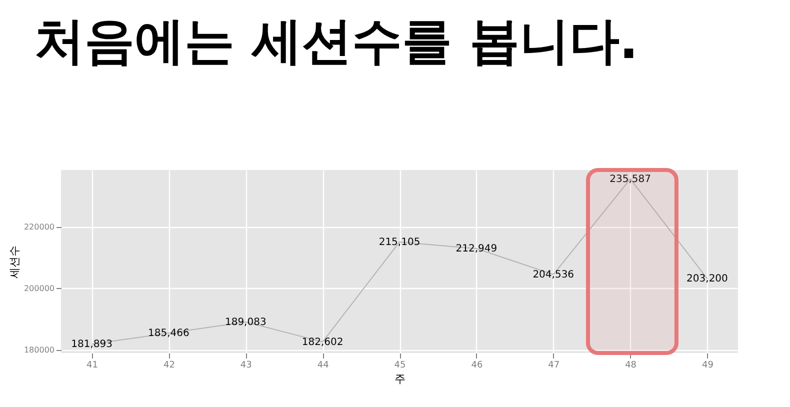  Describe the element at coordinates (477, 365) in the screenshot. I see `x-tick-label: 46` at that location.